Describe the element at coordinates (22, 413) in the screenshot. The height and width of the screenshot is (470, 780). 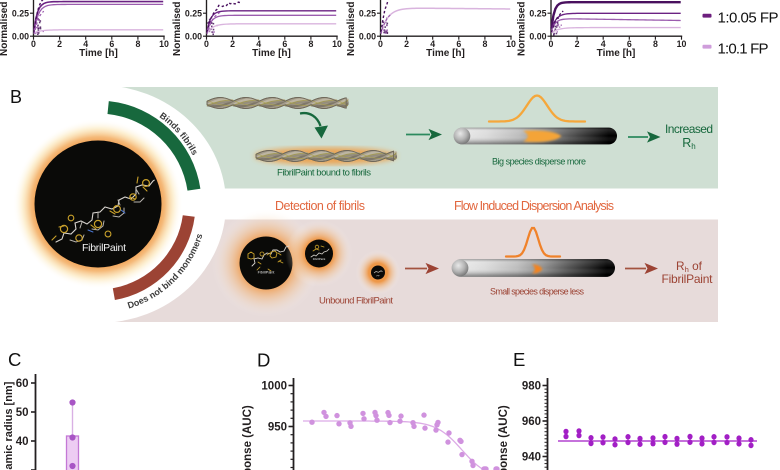
I see `svg-text: 50` at that location.